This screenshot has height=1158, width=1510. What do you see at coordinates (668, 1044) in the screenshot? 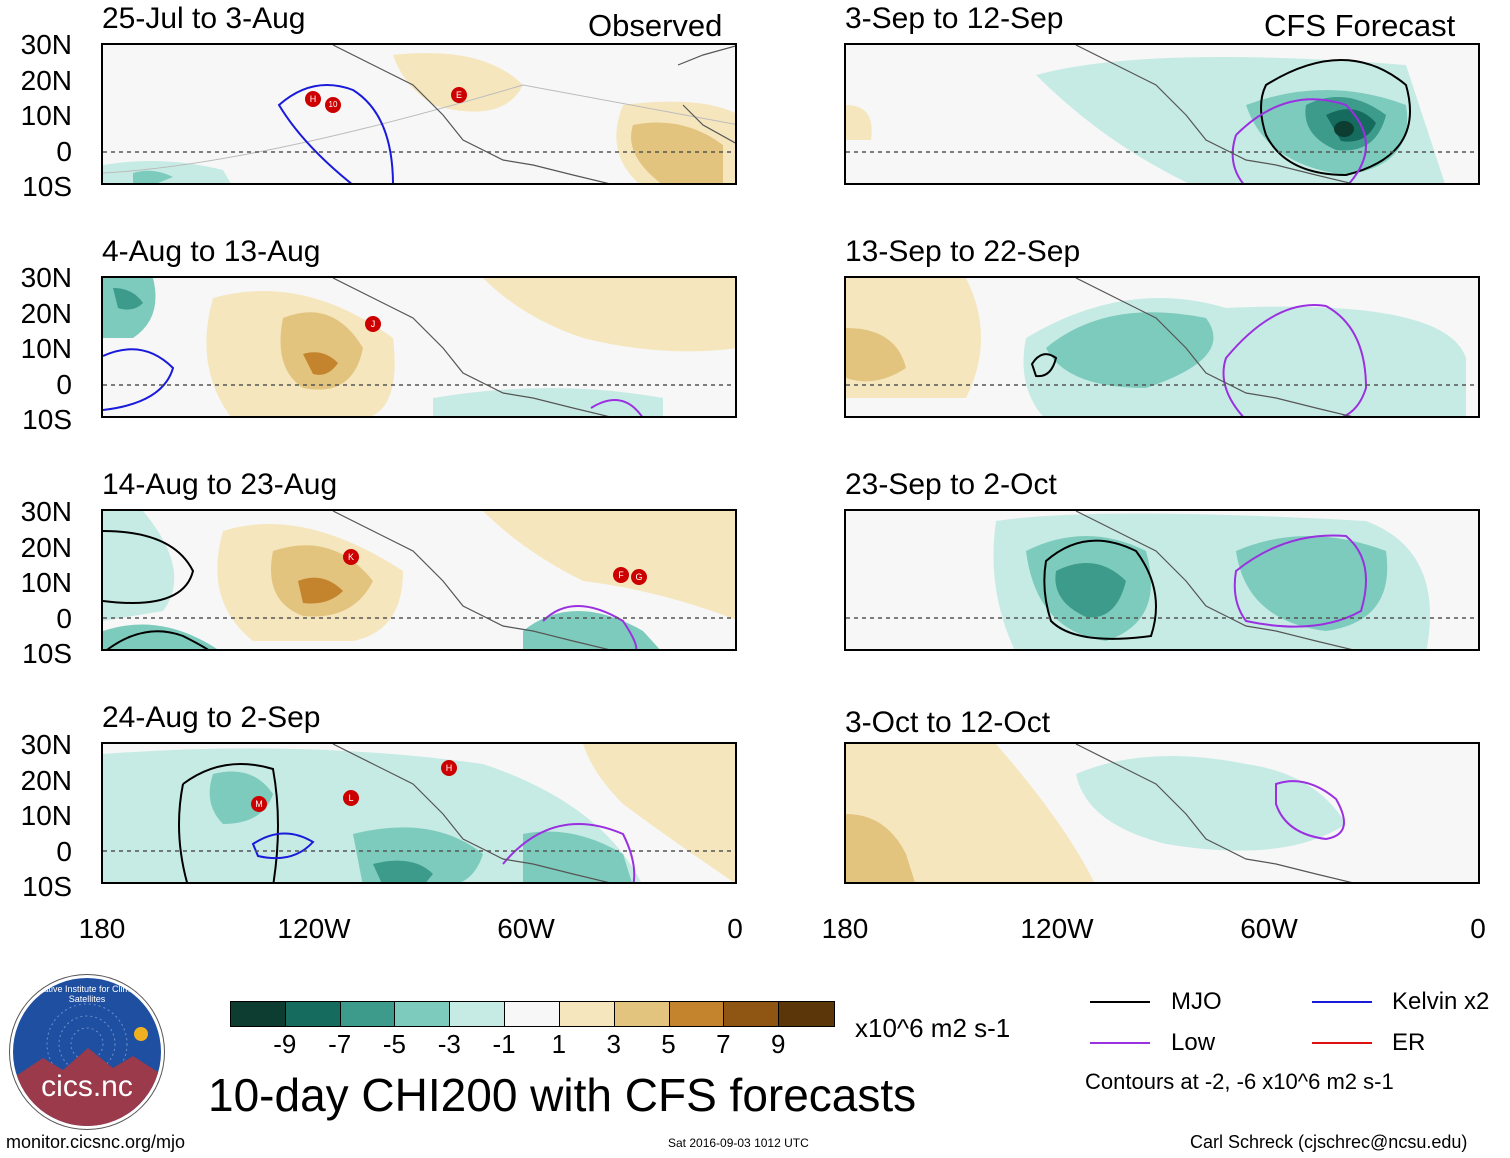
I see `colorbar-tick-label: 5` at bounding box center [668, 1044].